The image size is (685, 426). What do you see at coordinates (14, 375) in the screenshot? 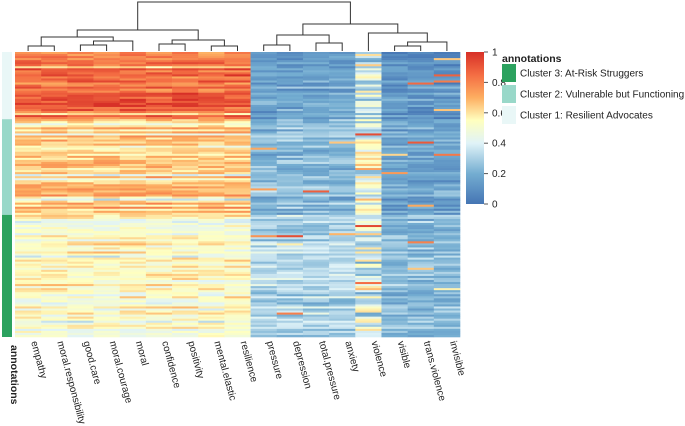
I see `annotation-axis-label: annotations` at bounding box center [14, 375].